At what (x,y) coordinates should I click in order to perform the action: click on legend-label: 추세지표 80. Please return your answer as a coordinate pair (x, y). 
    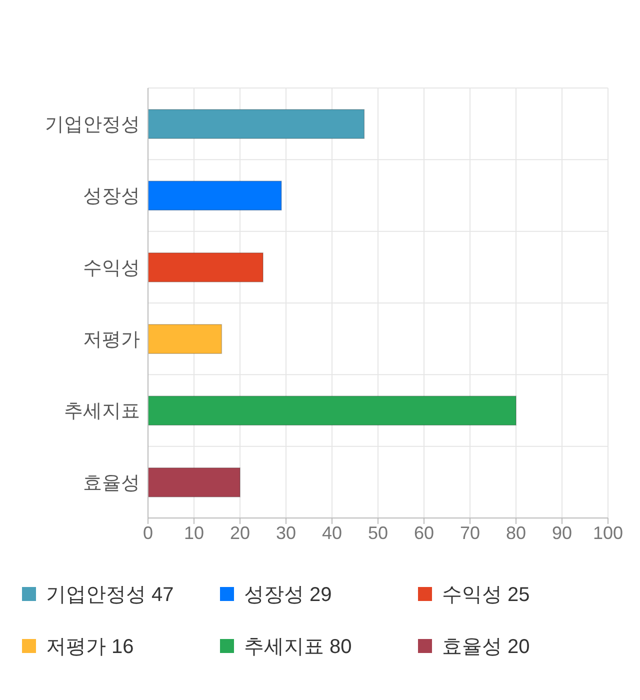
    Looking at the image, I should click on (298, 647).